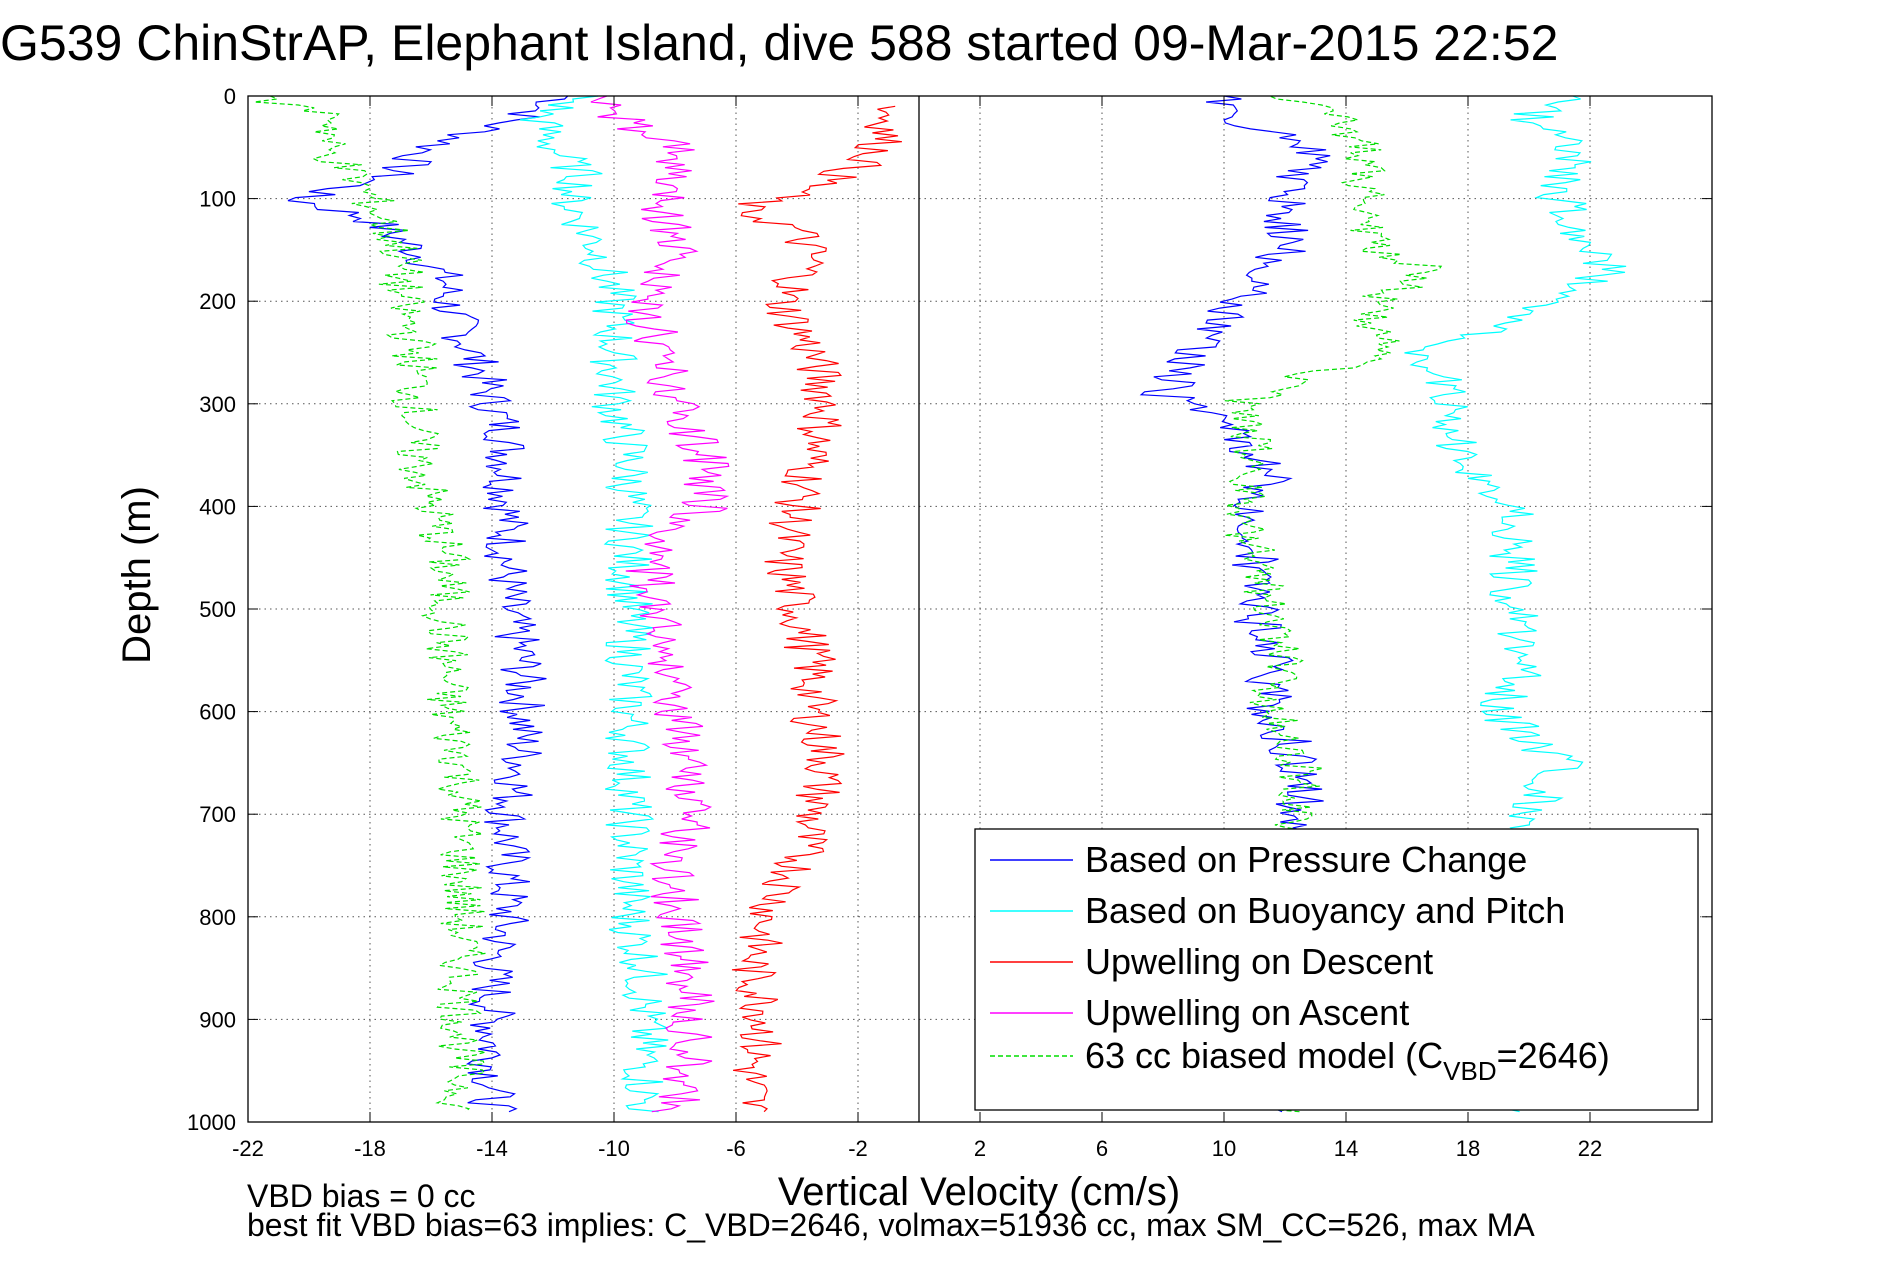 This screenshot has width=1891, height=1262. I want to click on x-tick-label-8: 10, so click(1224, 1148).